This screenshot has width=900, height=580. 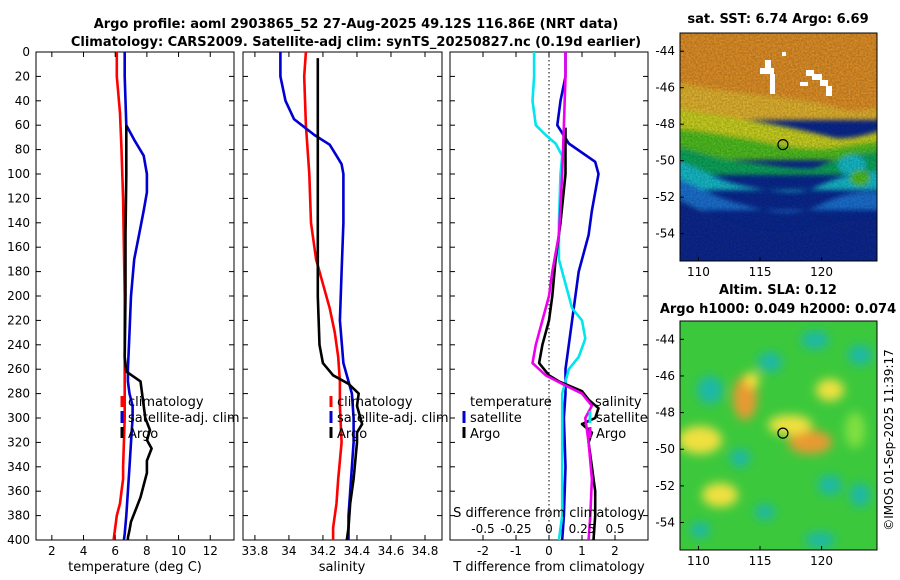 I want to click on legend-salinity-argo-label: Argo, so click(x=611, y=434).